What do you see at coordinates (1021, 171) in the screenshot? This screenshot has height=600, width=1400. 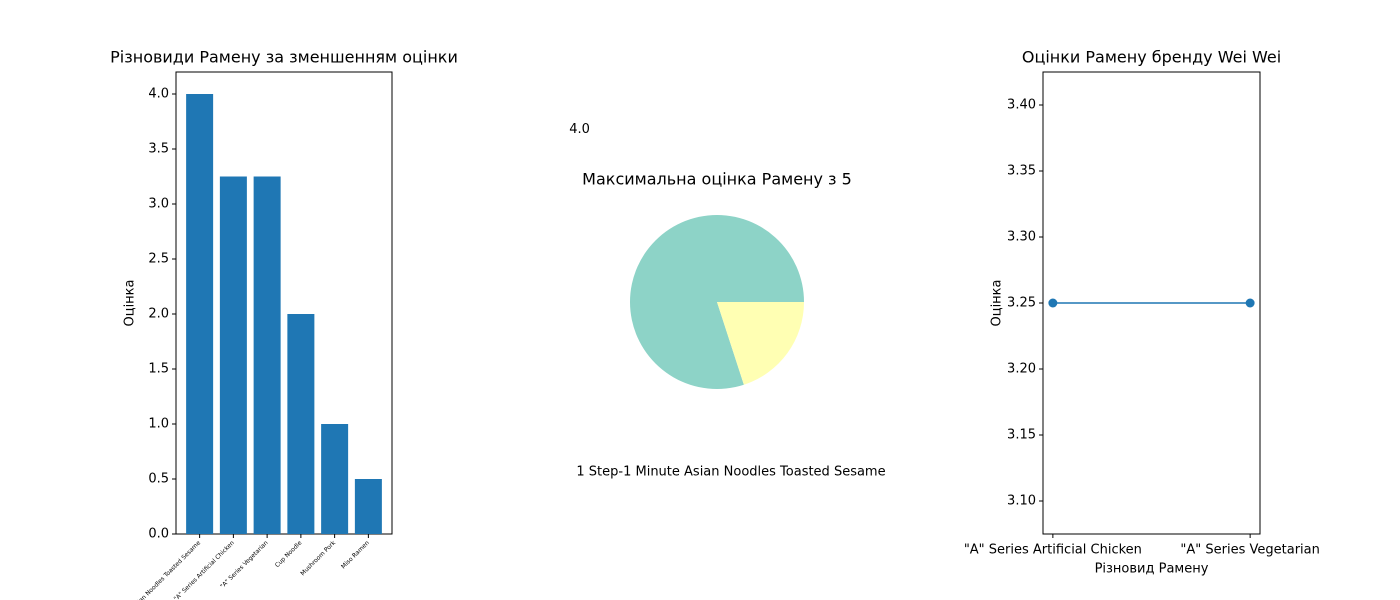 I see `y-tick-label: 3.35` at bounding box center [1021, 171].